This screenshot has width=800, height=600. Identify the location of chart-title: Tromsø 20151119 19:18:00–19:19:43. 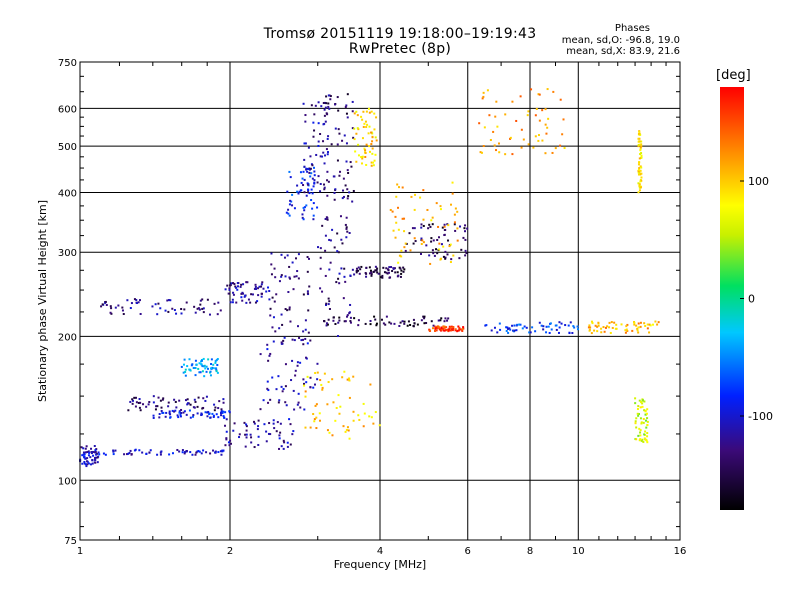
(400, 34).